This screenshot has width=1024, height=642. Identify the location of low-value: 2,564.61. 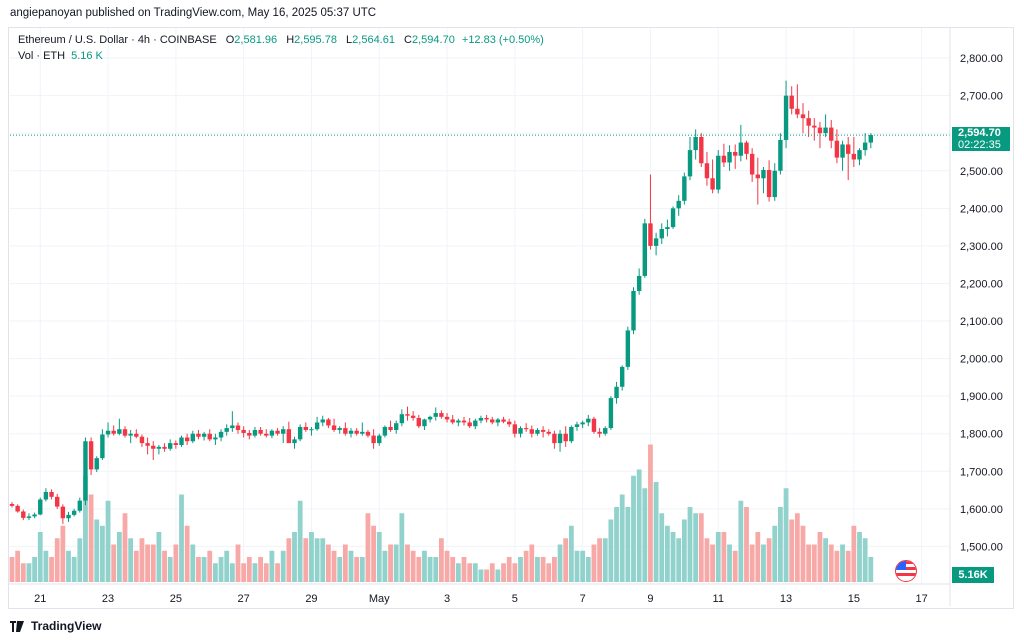
(373, 40).